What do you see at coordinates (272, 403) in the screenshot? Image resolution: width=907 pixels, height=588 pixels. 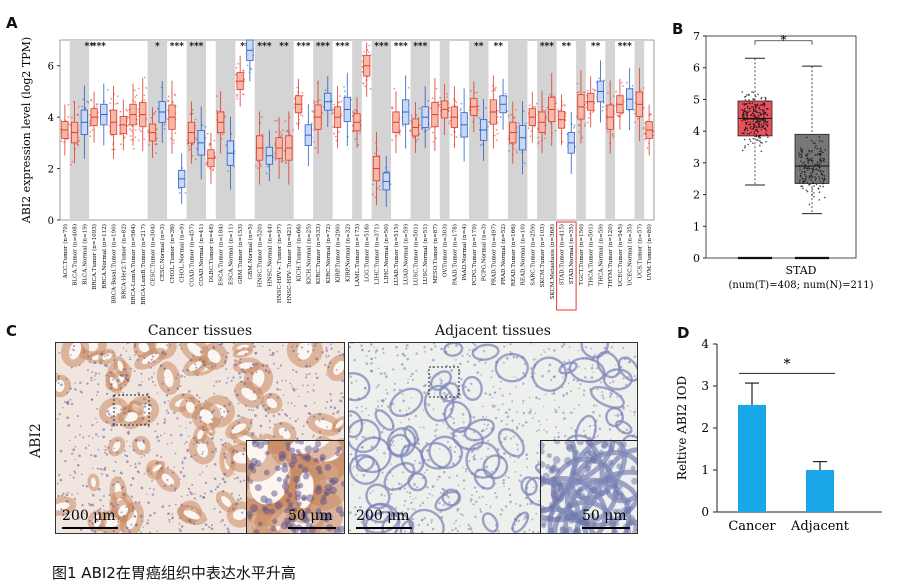 I see `gland-lumen` at bounding box center [272, 403].